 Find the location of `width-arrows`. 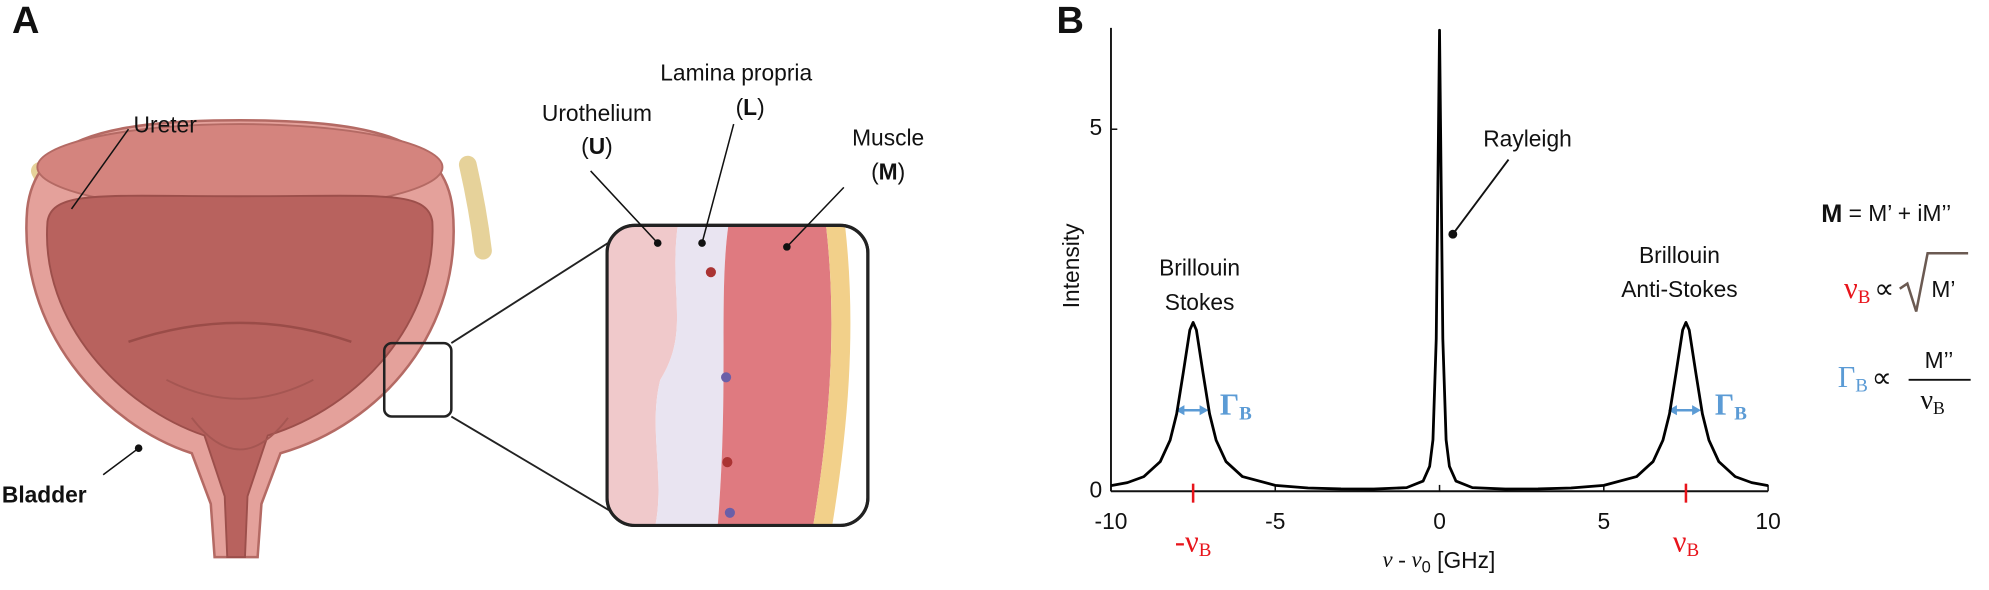

width-arrows is located at coordinates (1438, 410).